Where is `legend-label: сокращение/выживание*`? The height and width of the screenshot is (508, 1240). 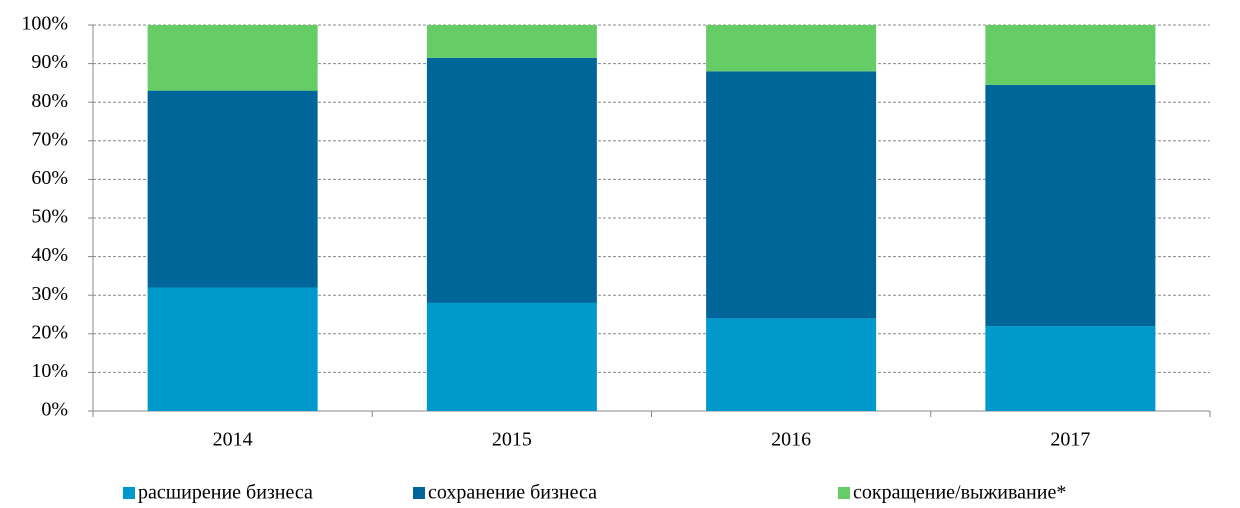
legend-label: сокращение/выживание* is located at coordinates (959, 493).